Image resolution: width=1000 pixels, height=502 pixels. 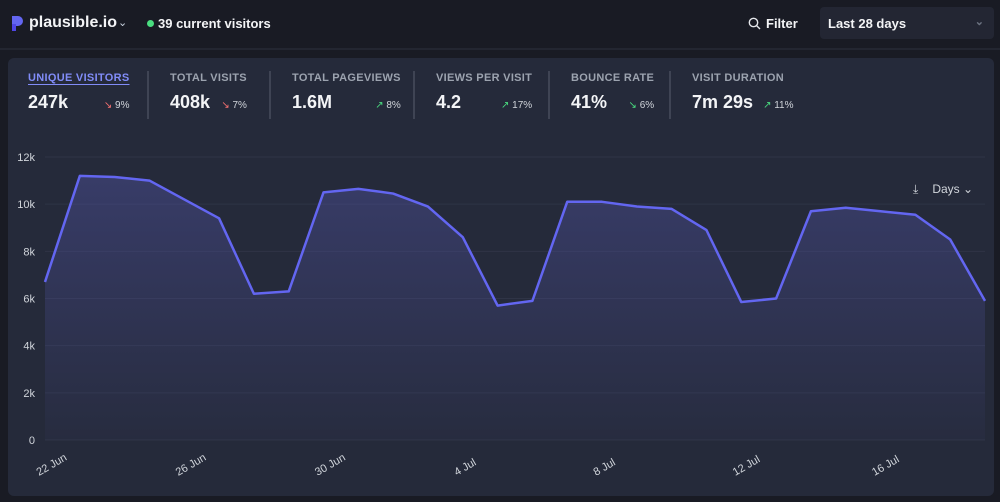 I want to click on stat-change: ↗ 17%, so click(x=511, y=105).